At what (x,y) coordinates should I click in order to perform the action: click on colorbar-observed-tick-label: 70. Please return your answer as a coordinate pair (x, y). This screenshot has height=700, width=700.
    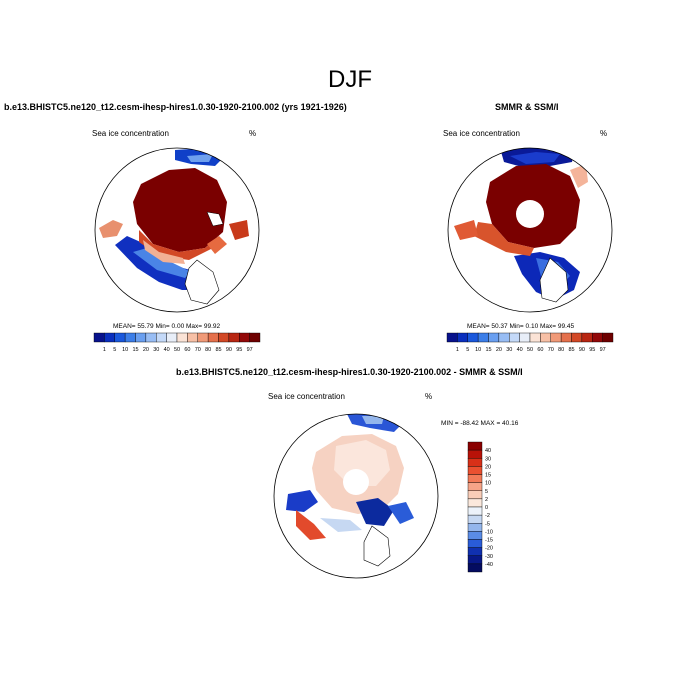
    Looking at the image, I should click on (551, 350).